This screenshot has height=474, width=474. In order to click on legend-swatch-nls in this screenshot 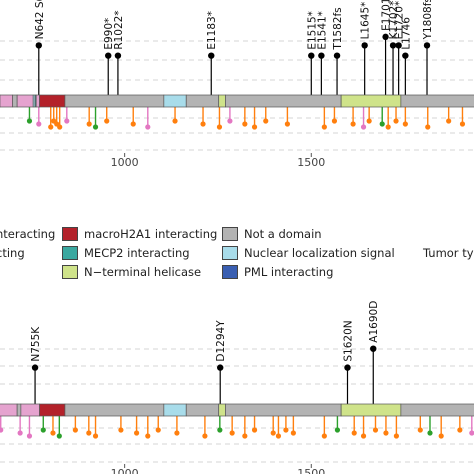, I will do `click(230, 253)`.